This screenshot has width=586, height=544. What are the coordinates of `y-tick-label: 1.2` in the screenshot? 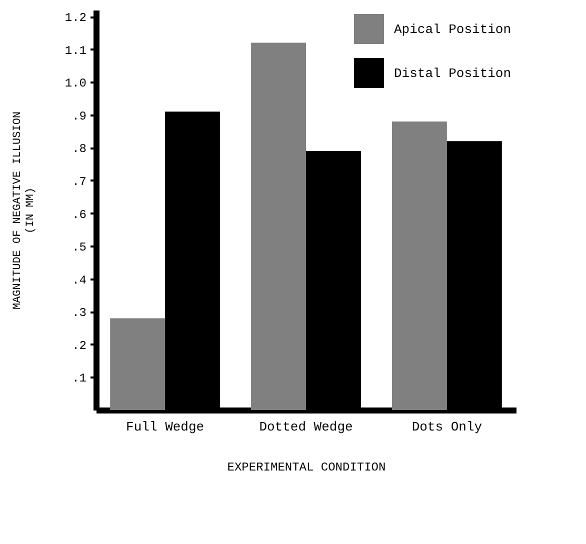 It's located at (75, 18).